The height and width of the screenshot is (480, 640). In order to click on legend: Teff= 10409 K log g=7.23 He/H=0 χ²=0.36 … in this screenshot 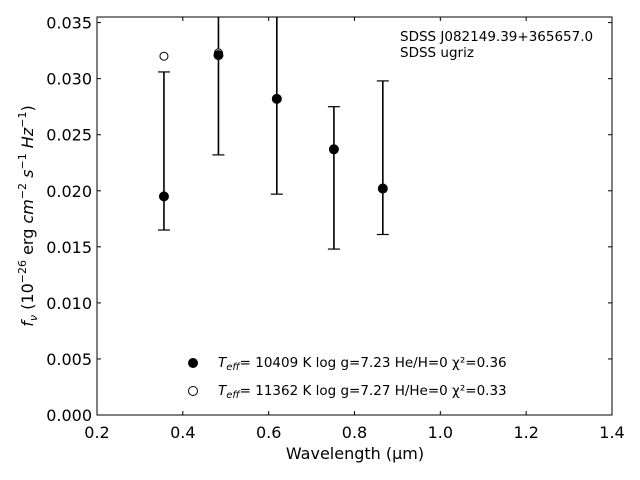, I will do `click(347, 378)`.